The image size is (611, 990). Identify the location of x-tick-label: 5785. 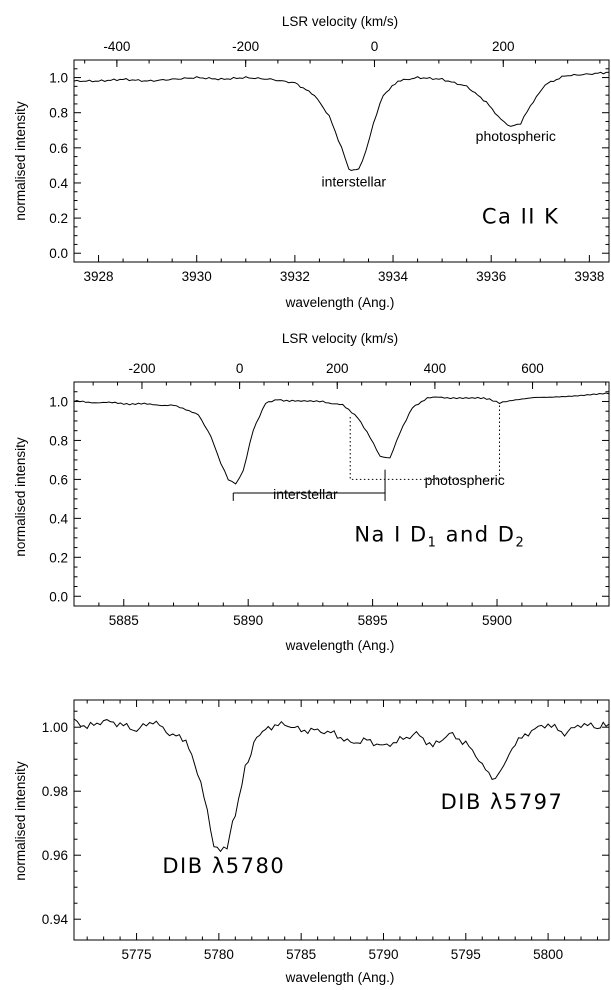
(301, 954).